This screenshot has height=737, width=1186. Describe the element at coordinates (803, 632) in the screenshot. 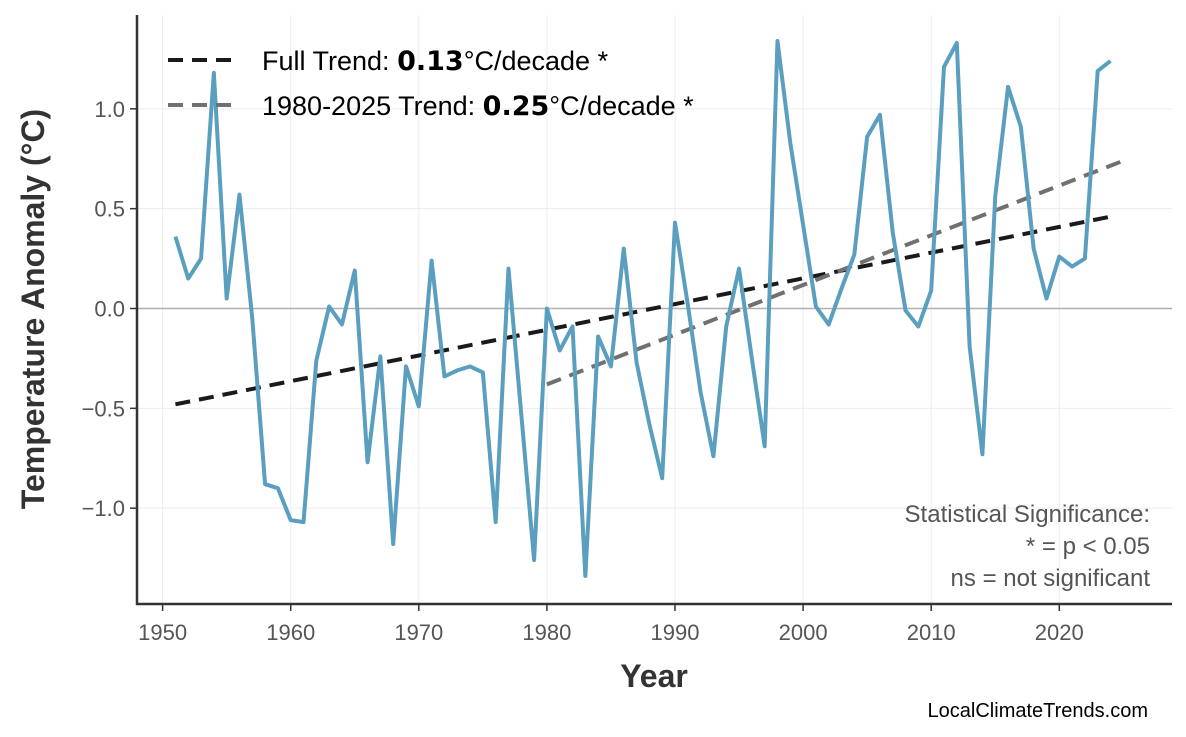

I see `x-tick-label: 2000` at that location.